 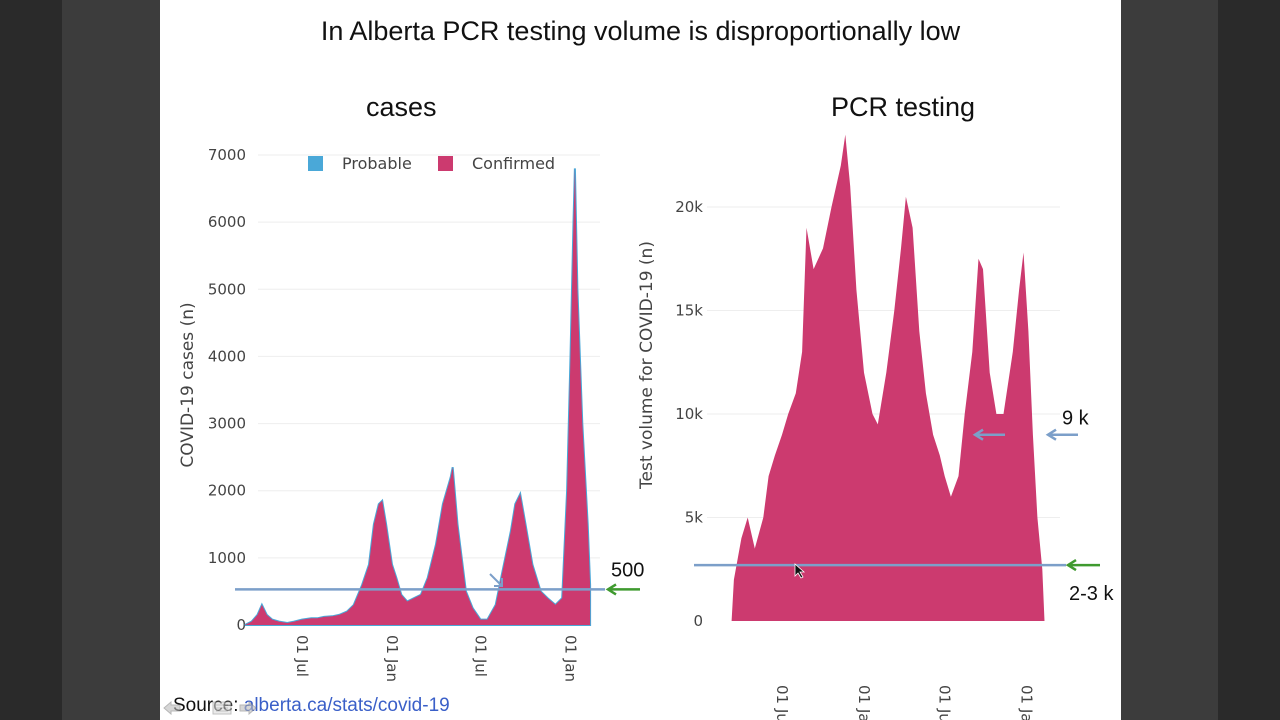 I want to click on y-tick-label: 5k, so click(x=694, y=518).